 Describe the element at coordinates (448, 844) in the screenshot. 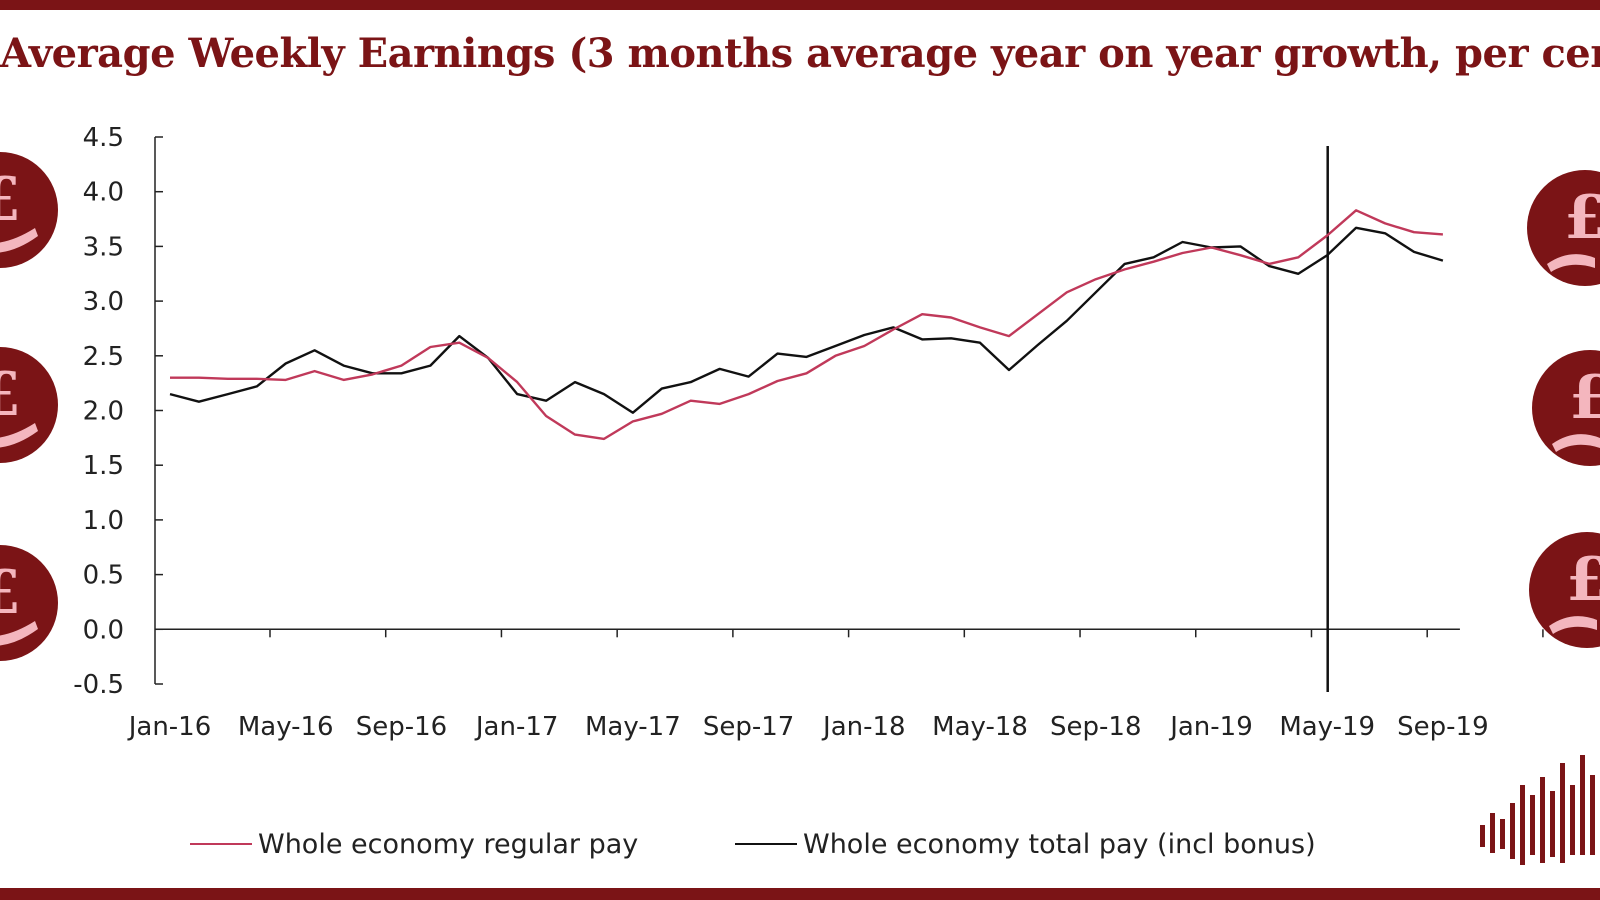

I see `legend-label-regular-pay: Whole economy regular pay` at that location.